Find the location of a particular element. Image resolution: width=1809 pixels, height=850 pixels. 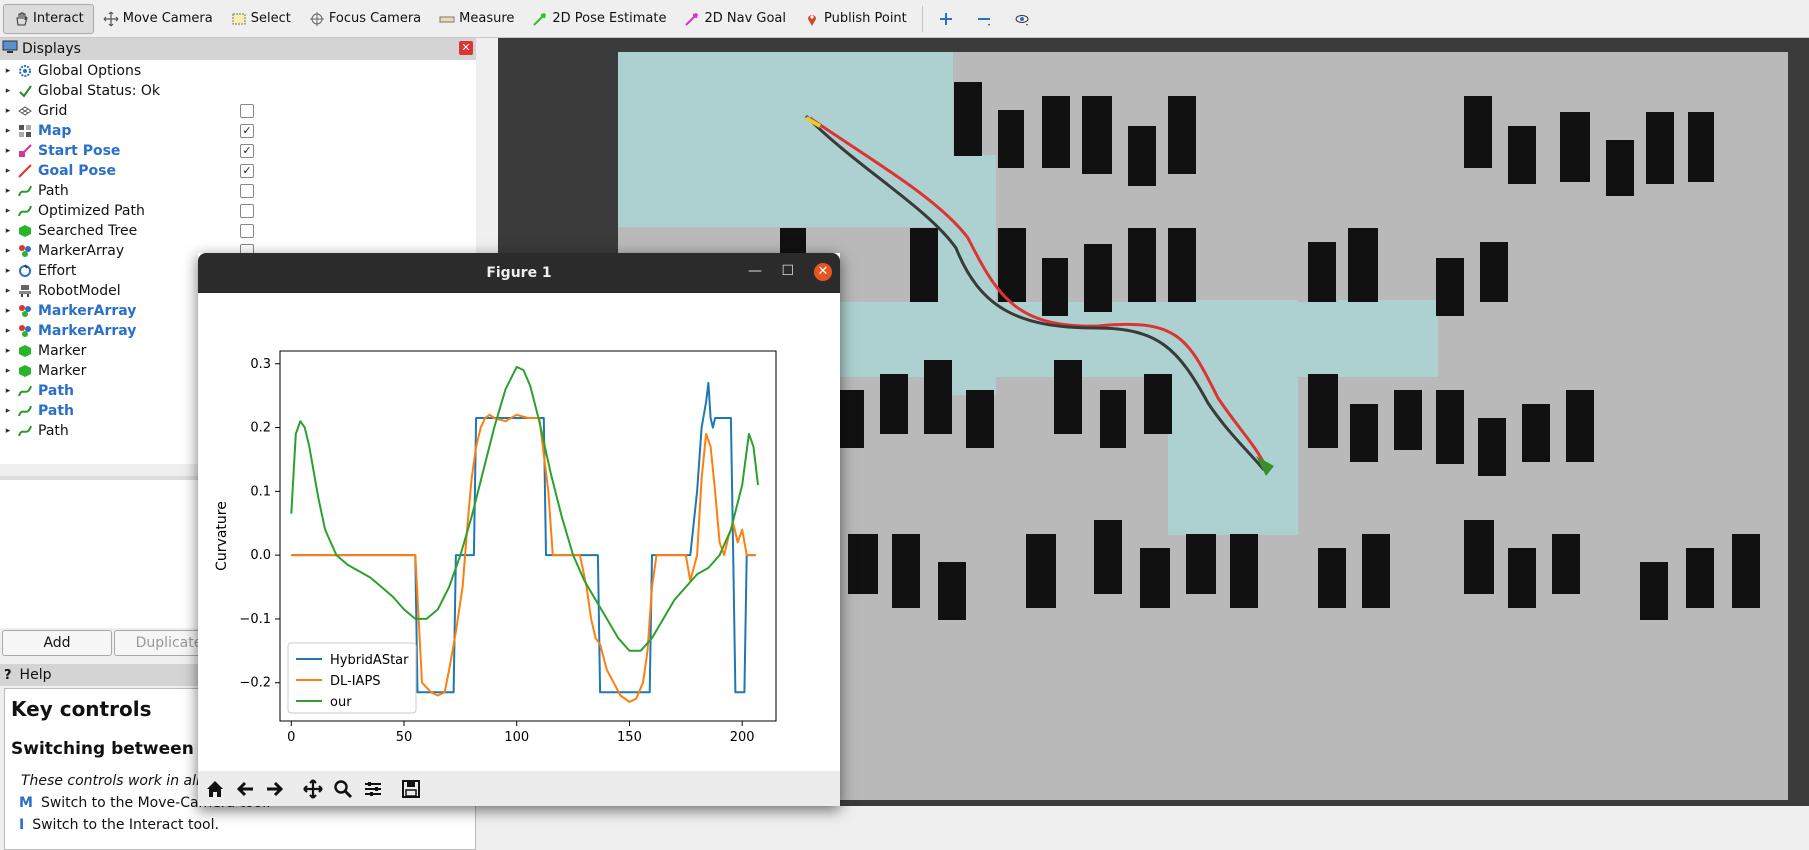

select-icon is located at coordinates (239, 19).